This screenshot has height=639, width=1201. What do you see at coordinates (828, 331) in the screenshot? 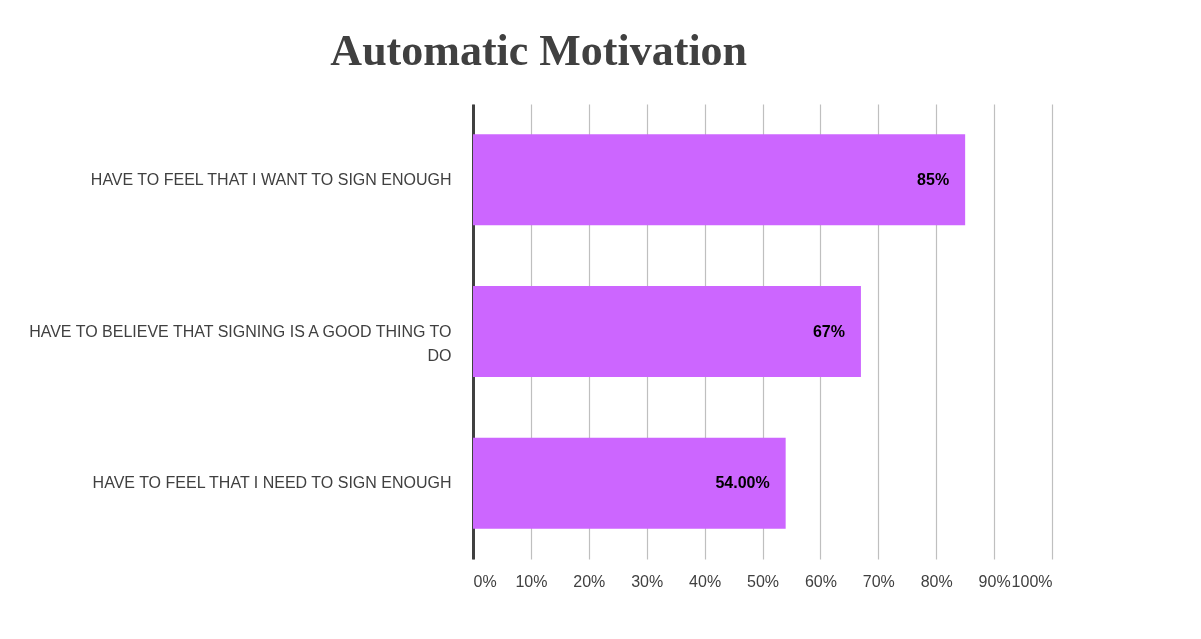
I see `data-label: 67%` at bounding box center [828, 331].